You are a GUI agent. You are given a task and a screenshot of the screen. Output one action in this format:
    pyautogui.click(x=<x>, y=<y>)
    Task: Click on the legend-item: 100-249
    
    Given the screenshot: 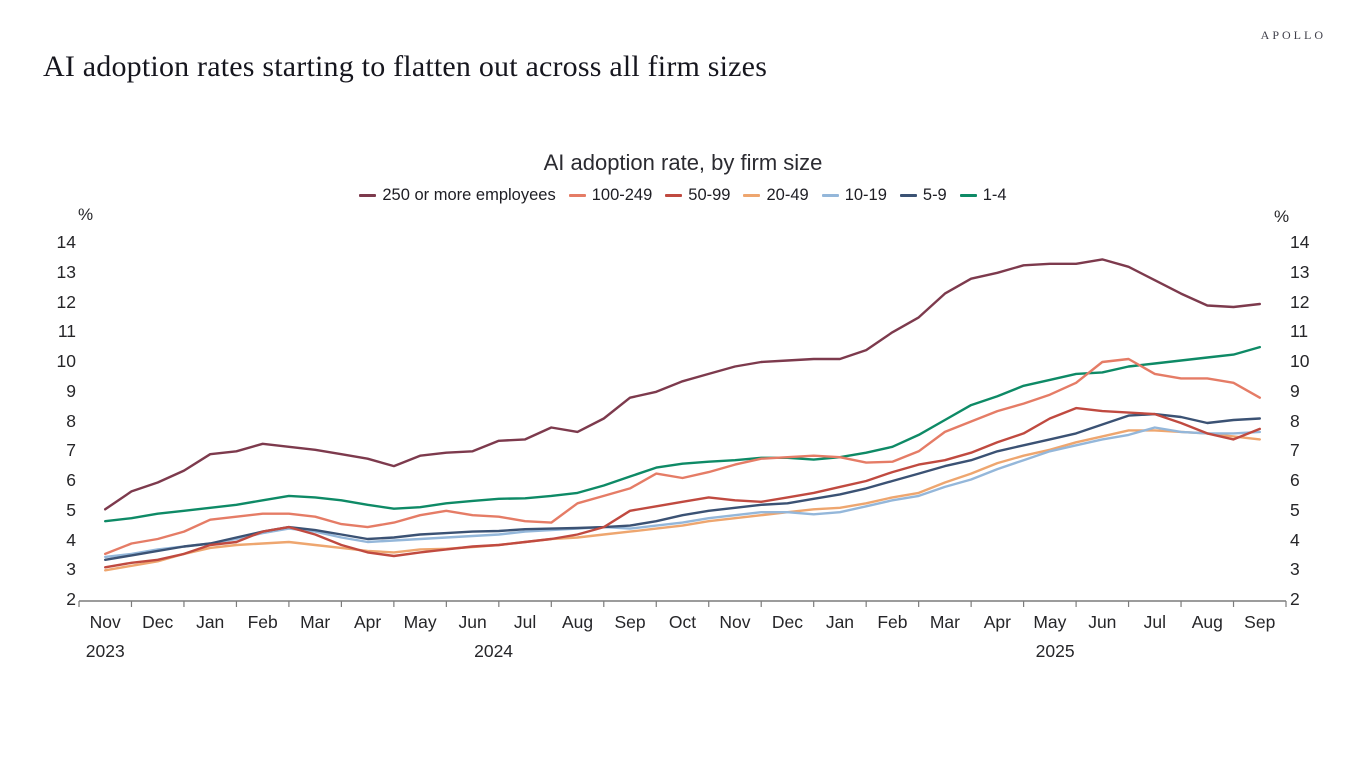 What is the action you would take?
    pyautogui.click(x=610, y=195)
    